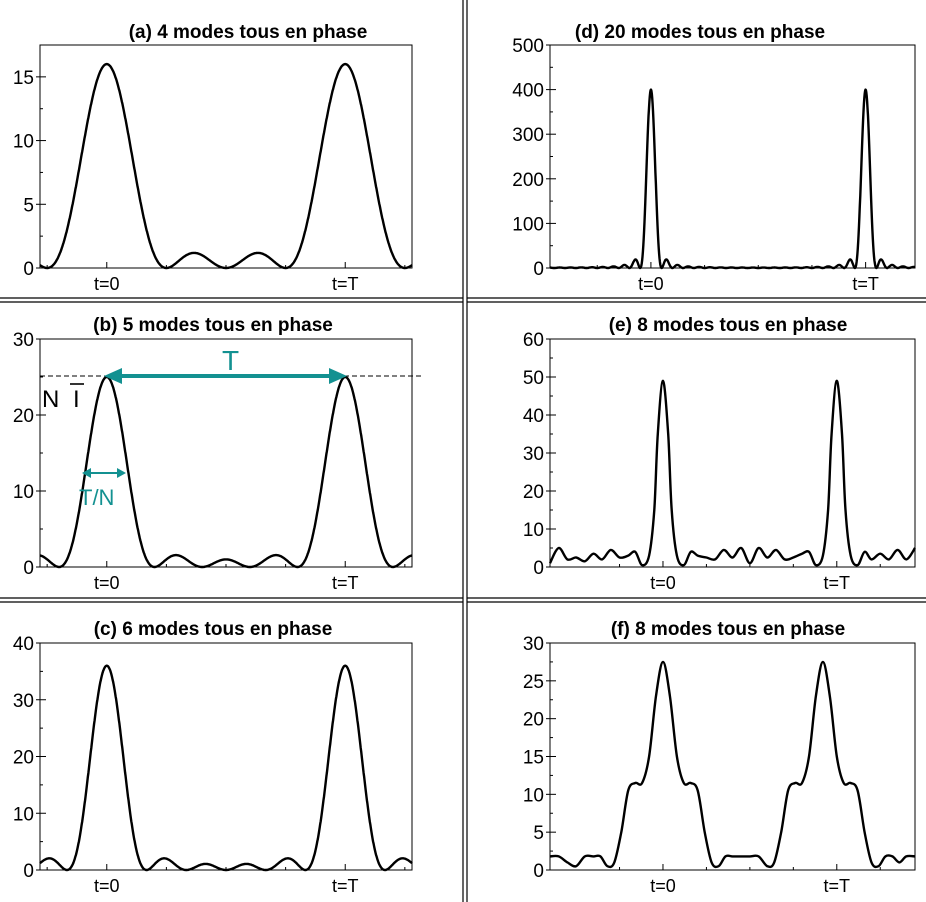 The height and width of the screenshot is (902, 926). Describe the element at coordinates (28, 871) in the screenshot. I see `panel-c-ytick-label-0: 0` at that location.